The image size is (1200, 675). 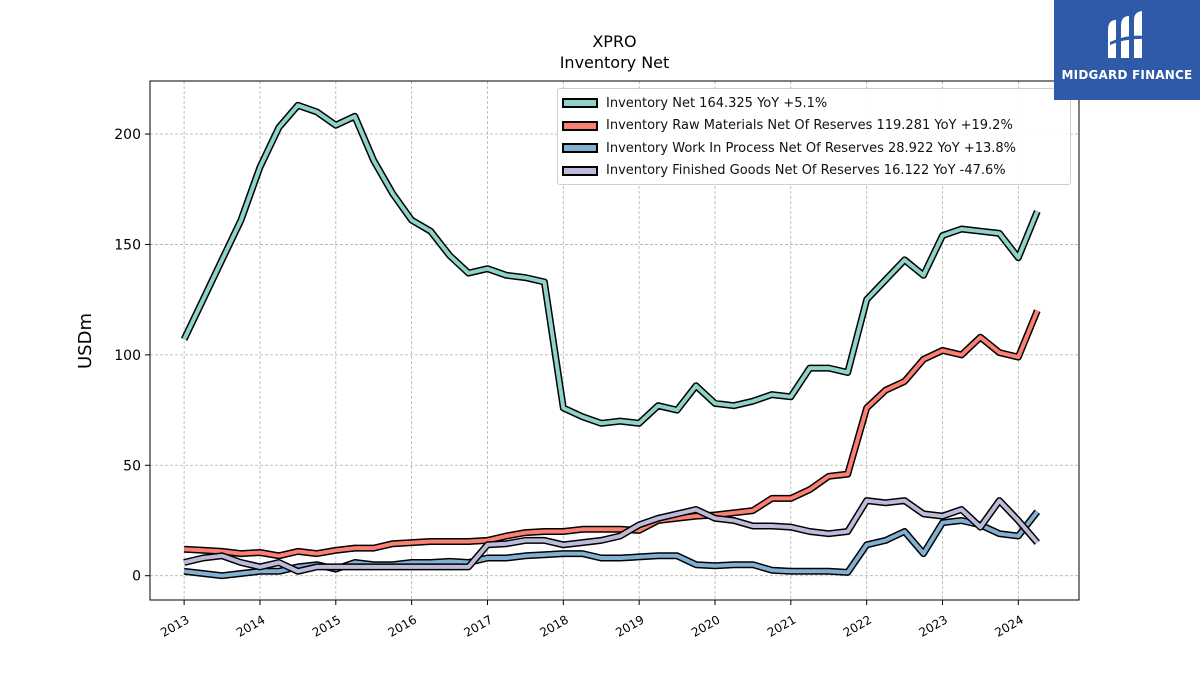 What do you see at coordinates (127, 356) in the screenshot?
I see `y-tick-label: 100` at bounding box center [127, 356].